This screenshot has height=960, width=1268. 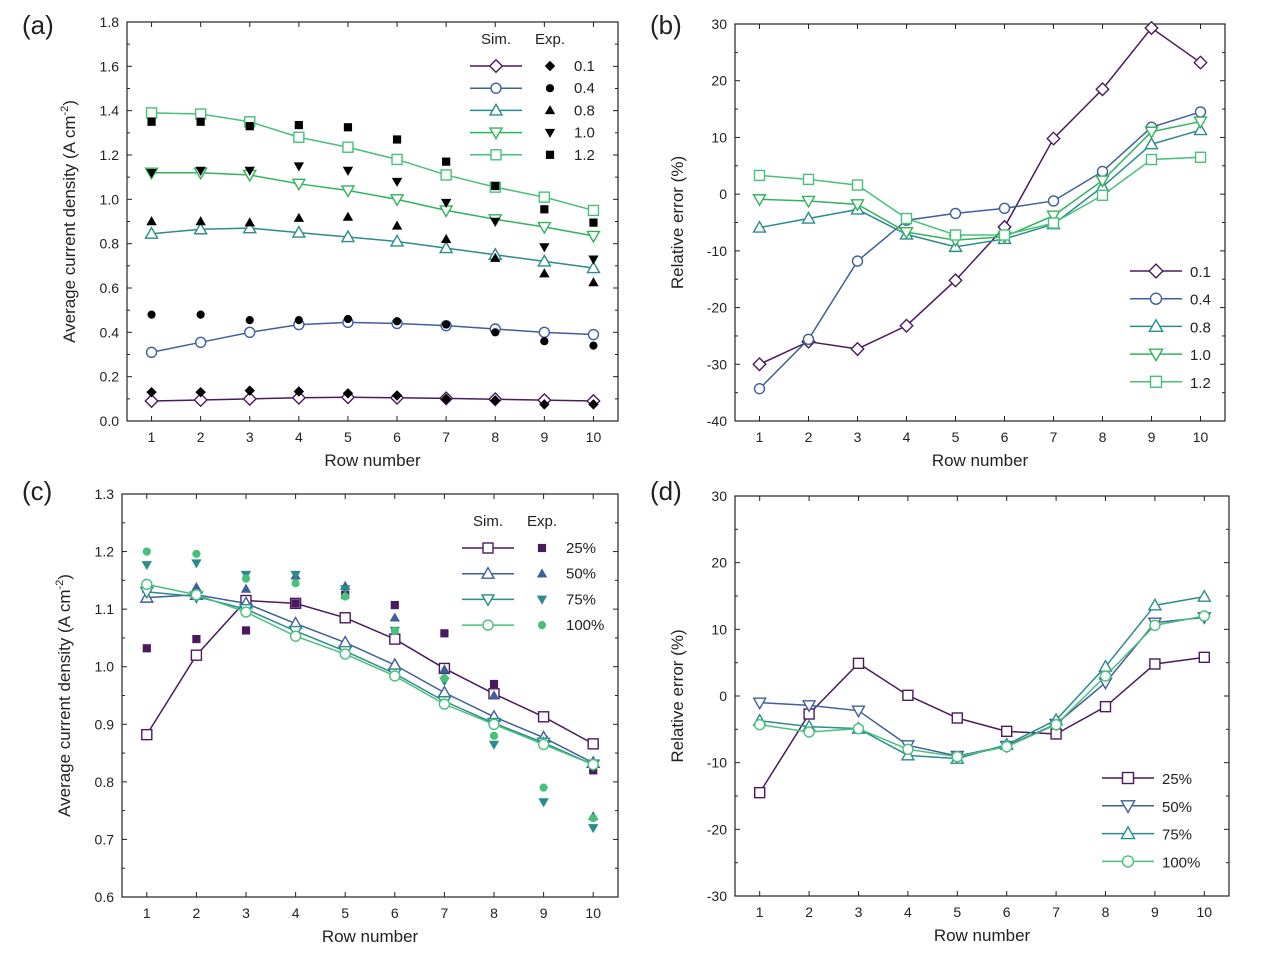 What do you see at coordinates (1155, 912) in the screenshot?
I see `x-tick-label: 9` at bounding box center [1155, 912].